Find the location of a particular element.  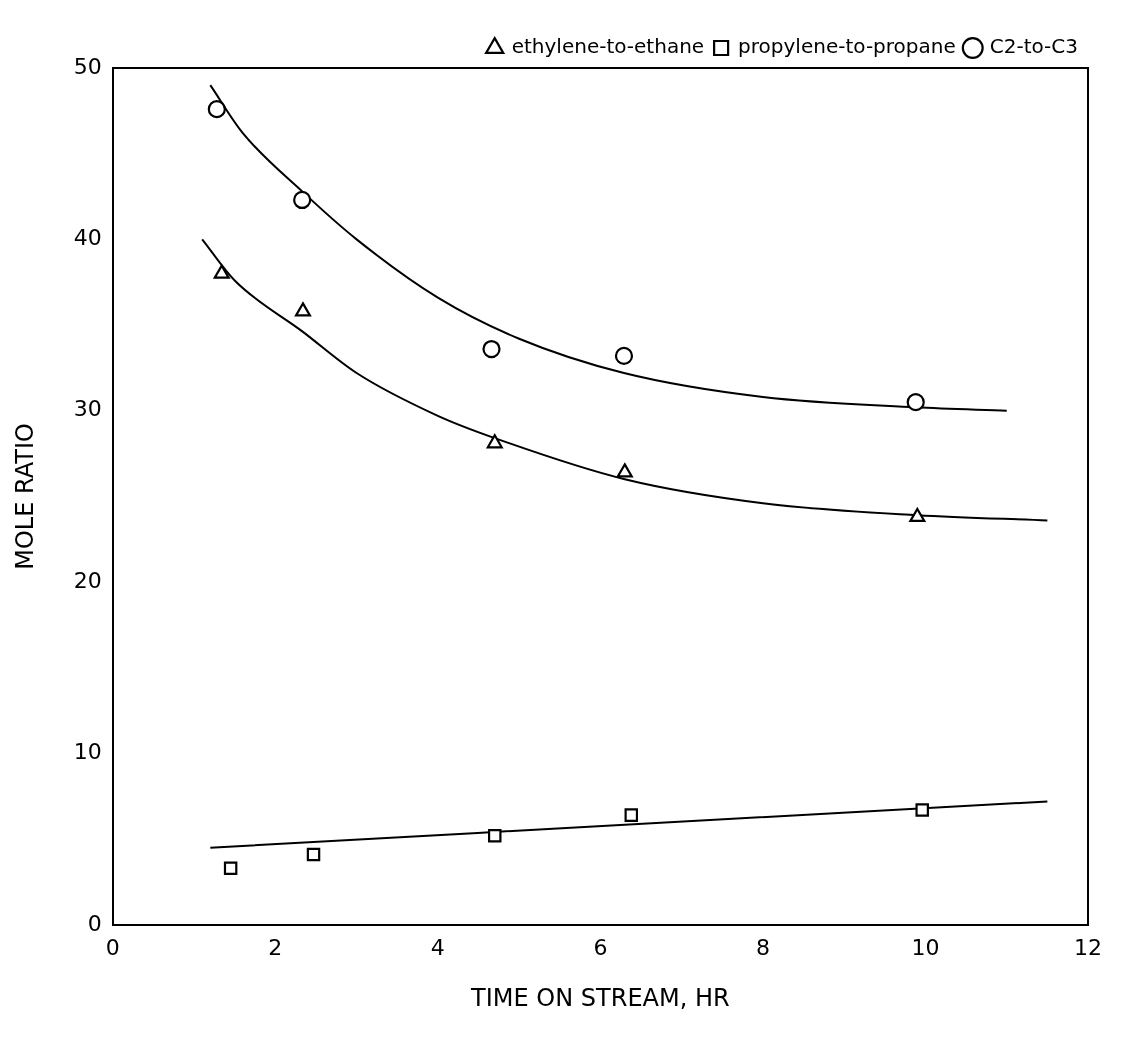

legend-label: ethylene-to-ethane is located at coordinates (608, 46).